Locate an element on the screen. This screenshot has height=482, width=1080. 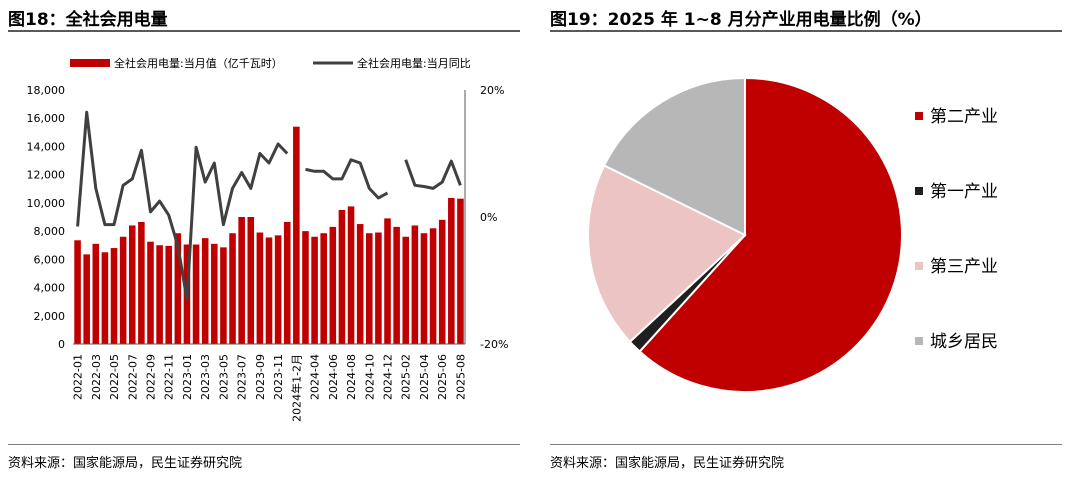
legend-bar-label: 全社会用电量:当月值（亿千瓦时） is located at coordinates (198, 63).